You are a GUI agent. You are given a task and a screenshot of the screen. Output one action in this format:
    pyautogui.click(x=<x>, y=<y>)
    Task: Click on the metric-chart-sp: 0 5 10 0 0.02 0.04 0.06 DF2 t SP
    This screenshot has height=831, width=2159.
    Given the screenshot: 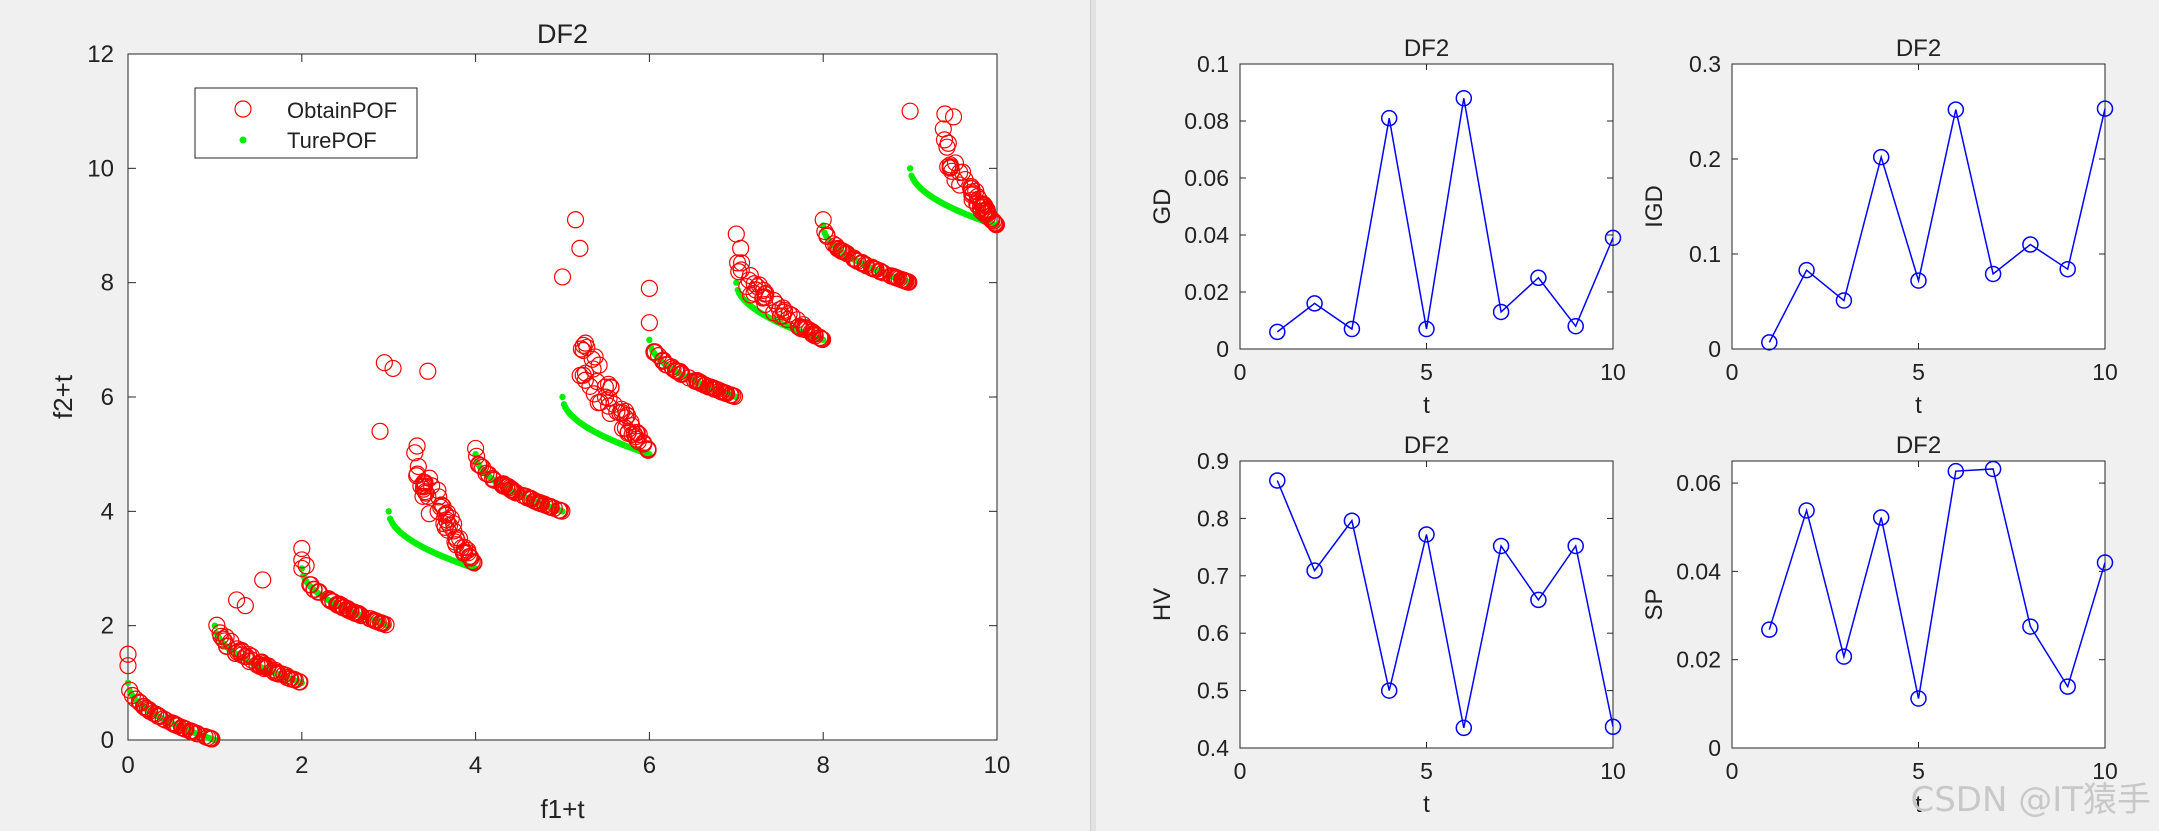 What is the action you would take?
    pyautogui.click(x=1879, y=625)
    